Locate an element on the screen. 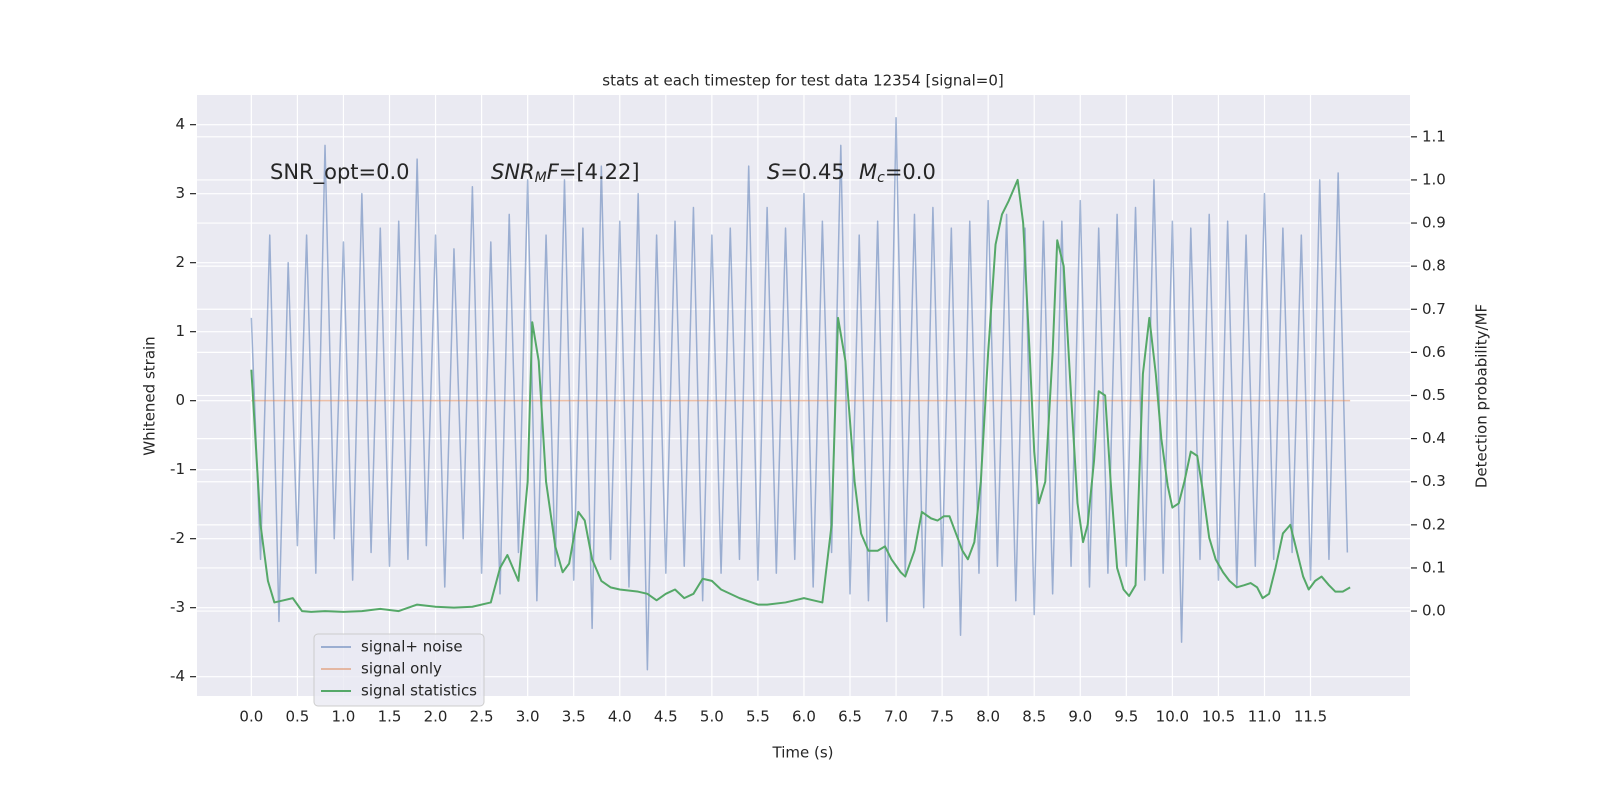  x-tick-label: 9.0 is located at coordinates (1080, 717).